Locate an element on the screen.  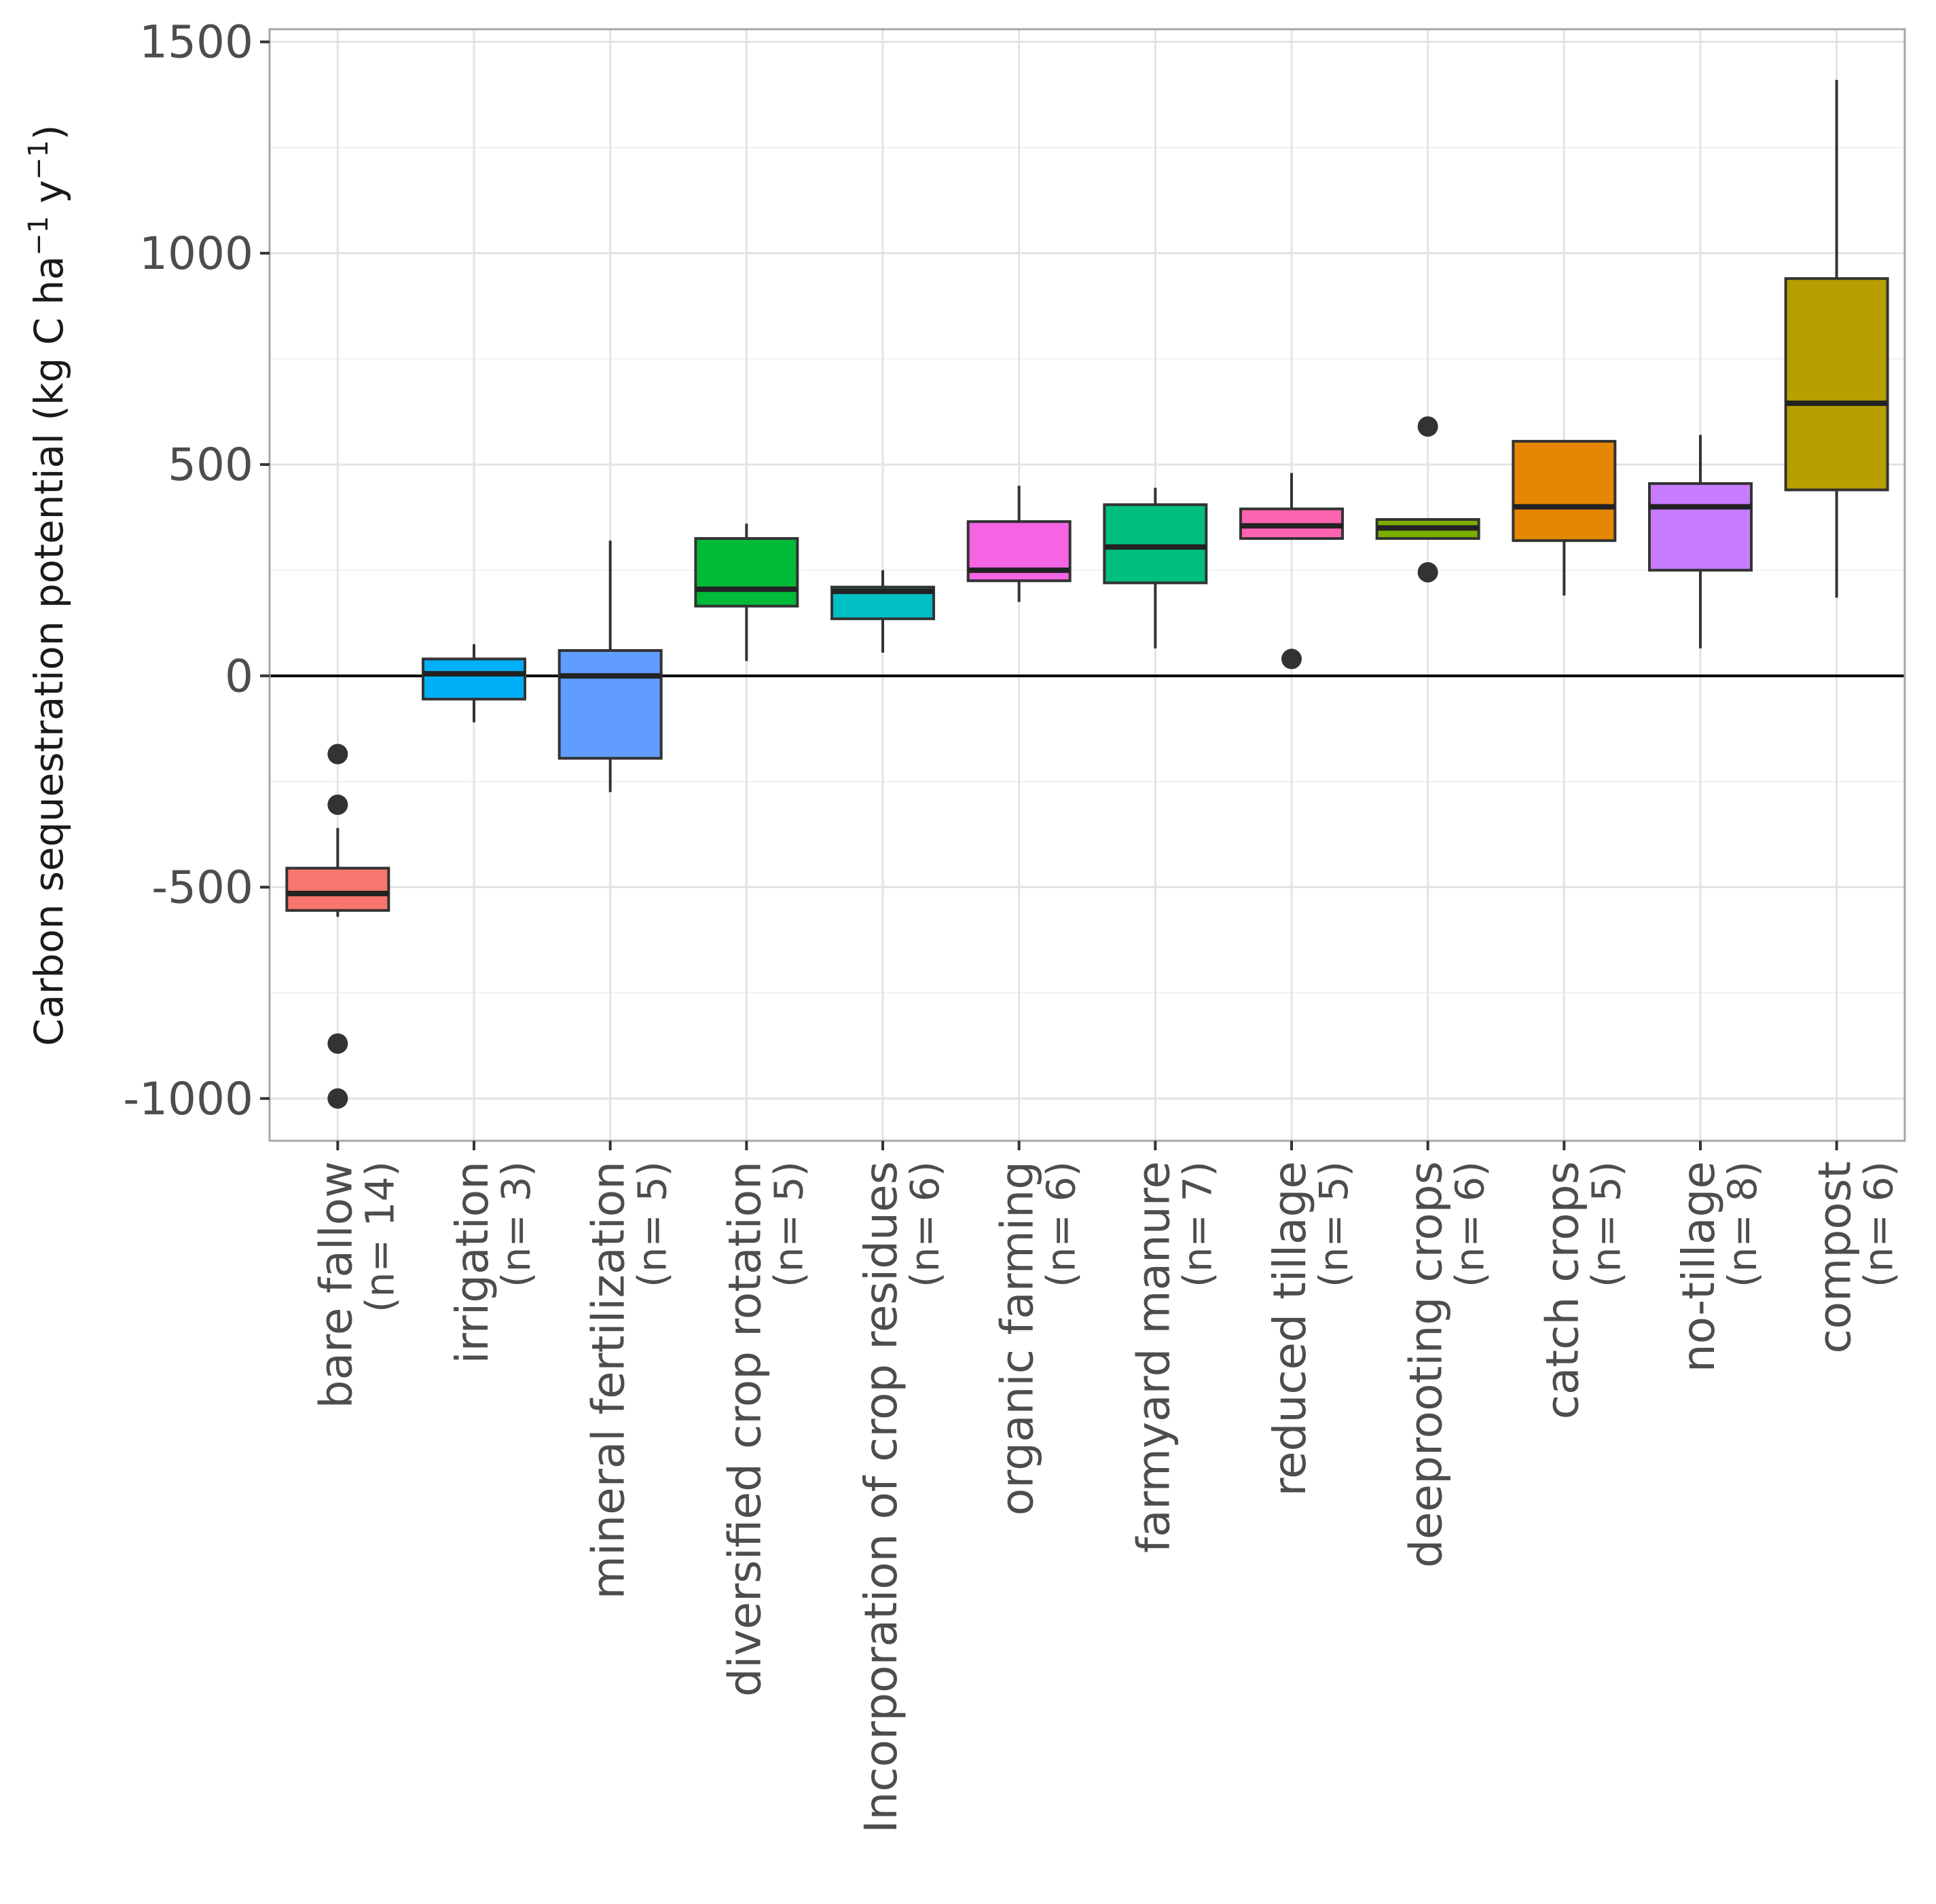
box-reduced-tillage is located at coordinates (1291, 571).